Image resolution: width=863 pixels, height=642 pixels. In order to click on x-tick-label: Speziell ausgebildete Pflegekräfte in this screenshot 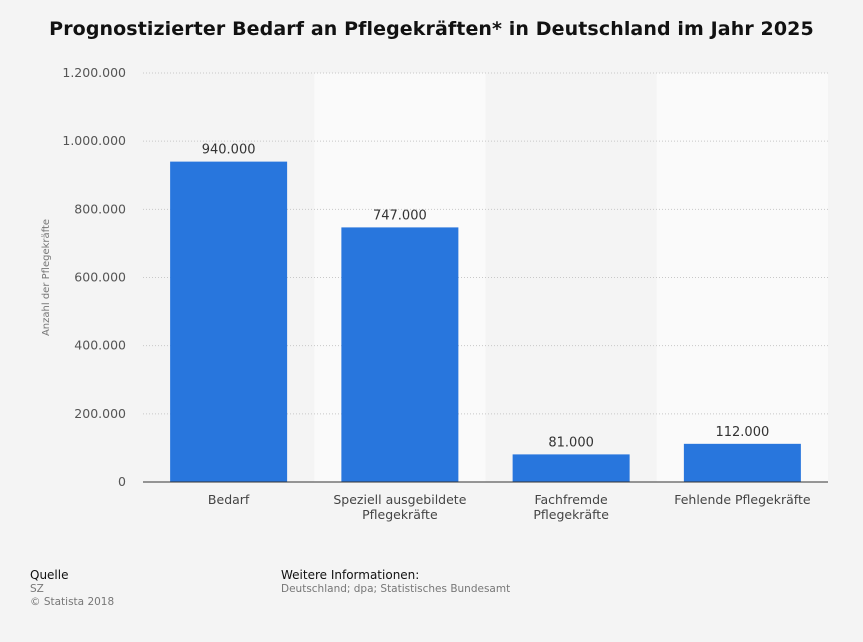, I will do `click(399, 507)`.